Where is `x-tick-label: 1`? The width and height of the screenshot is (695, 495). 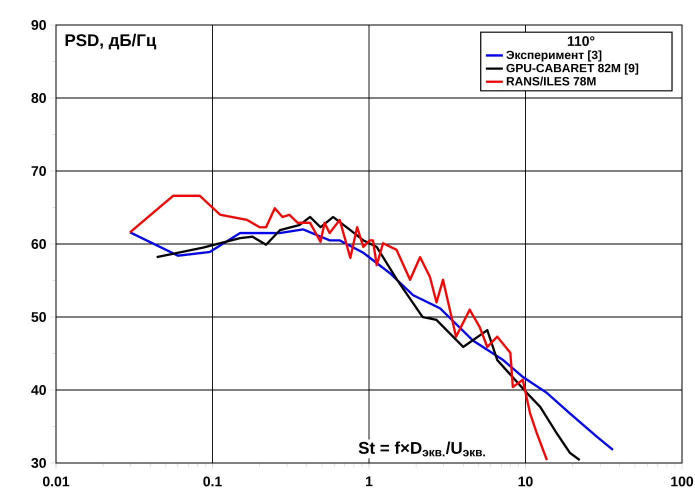
x-tick-label: 1 is located at coordinates (369, 481).